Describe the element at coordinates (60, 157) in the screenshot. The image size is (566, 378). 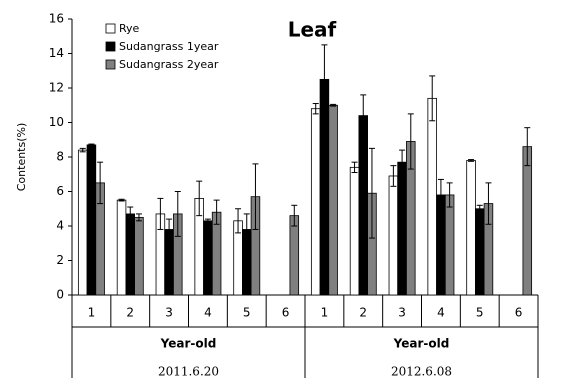
I see `y-tick-label: 8` at that location.